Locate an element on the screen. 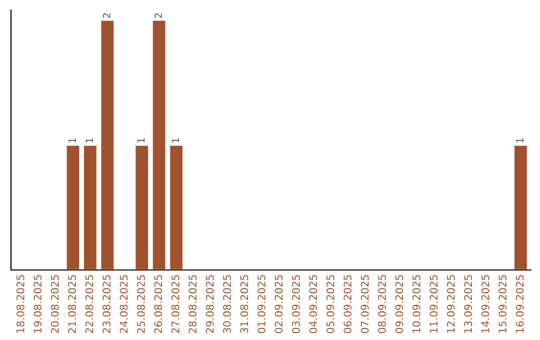 The height and width of the screenshot is (340, 540). x-tick-label: 15.09.2025 is located at coordinates (502, 304).